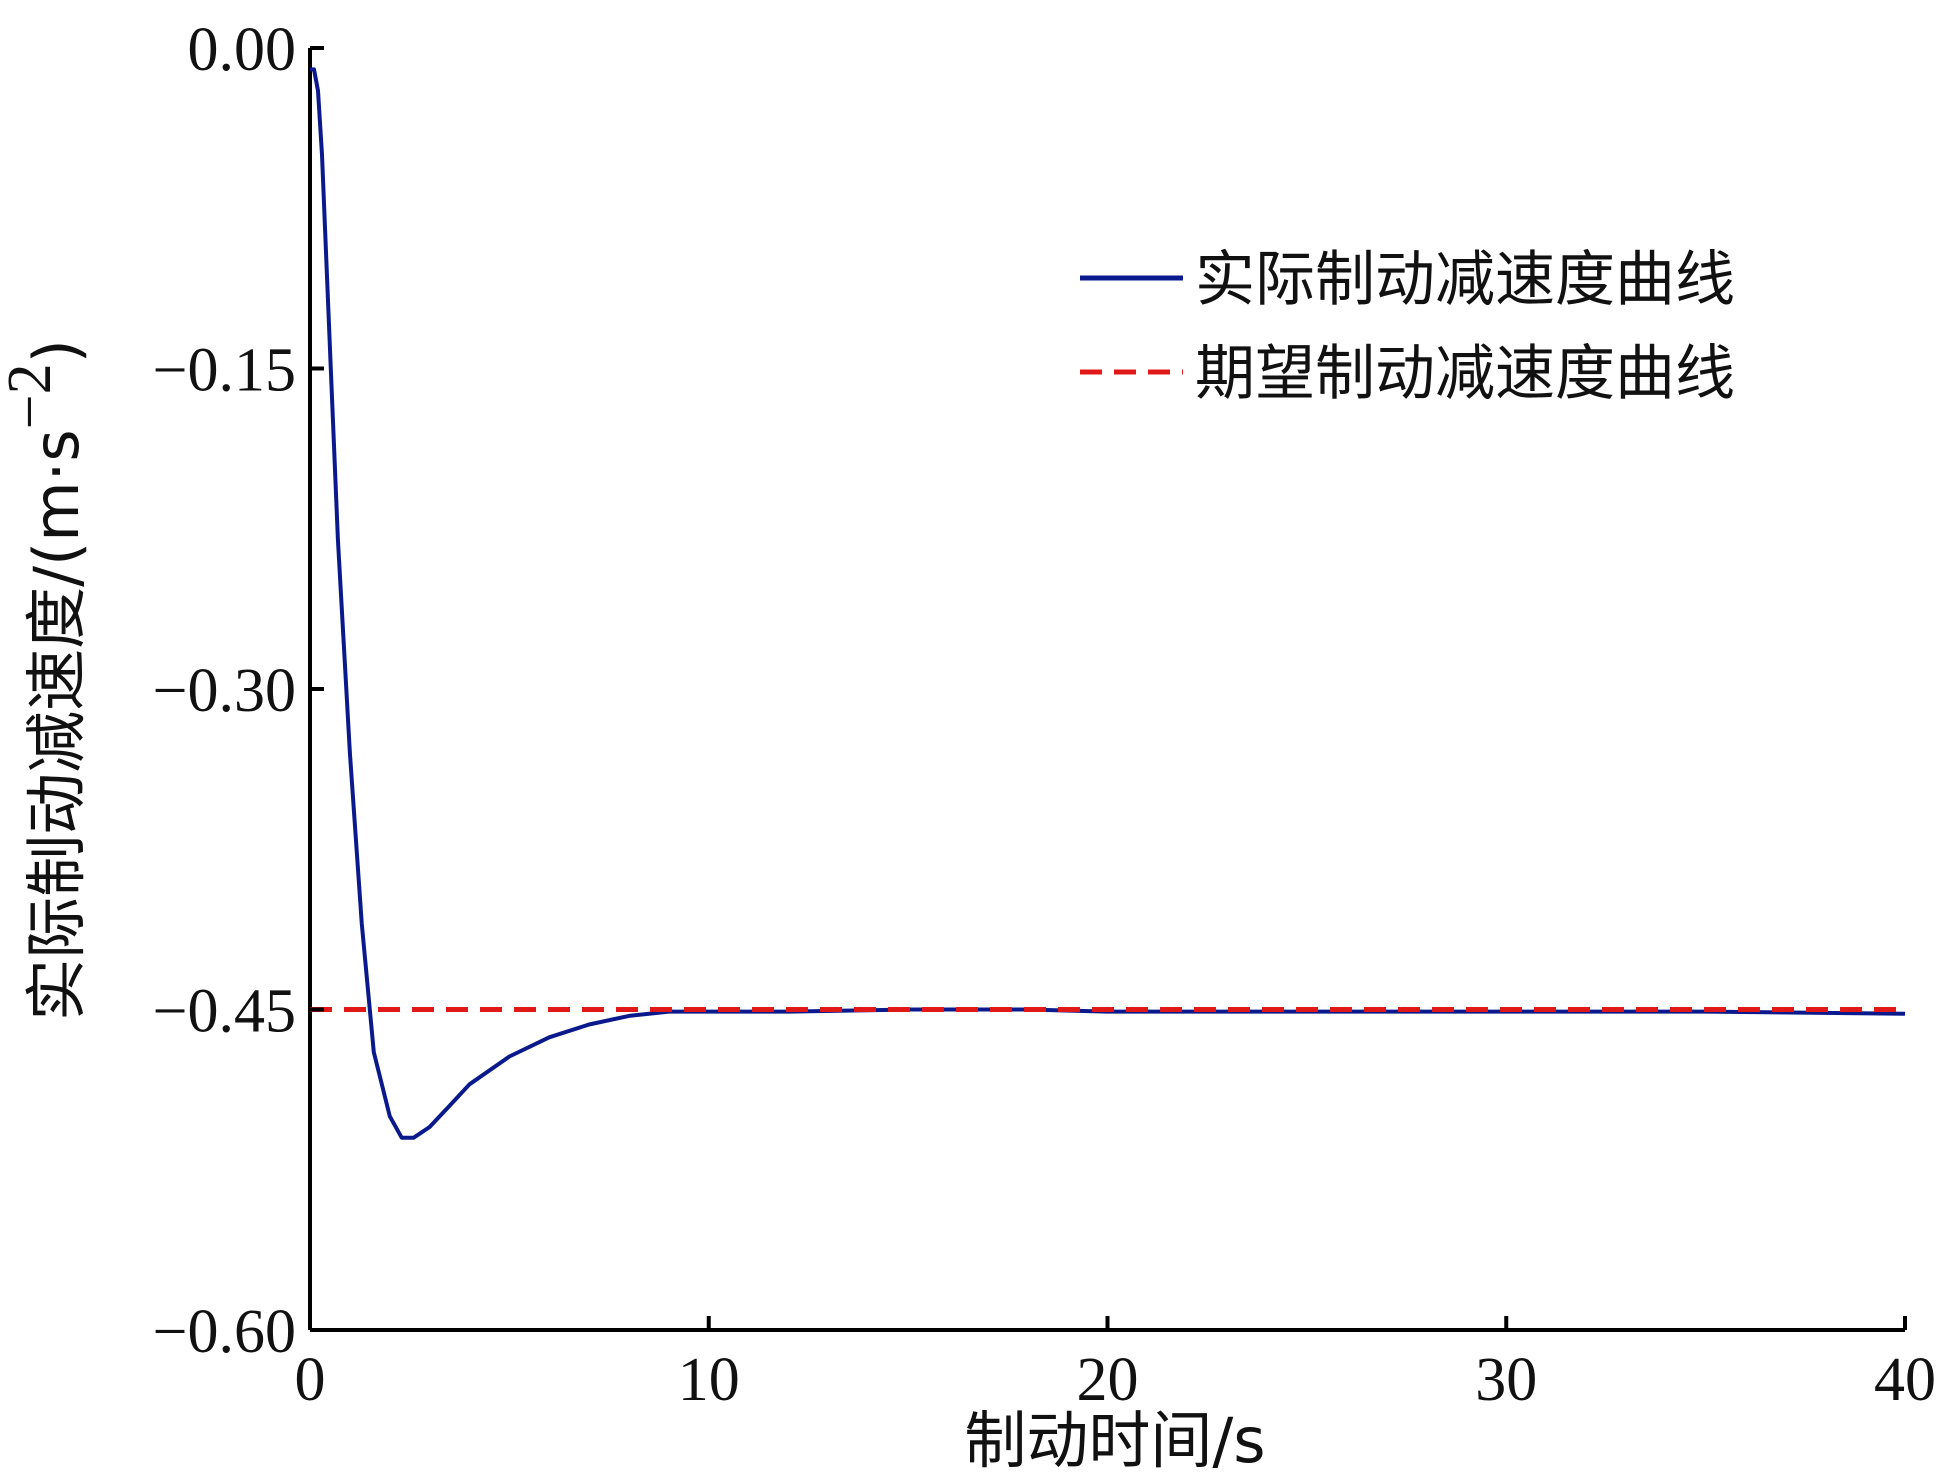 This screenshot has height=1484, width=1940. What do you see at coordinates (224, 1012) in the screenshot?
I see `y-tick-label: −0.45` at bounding box center [224, 1012].